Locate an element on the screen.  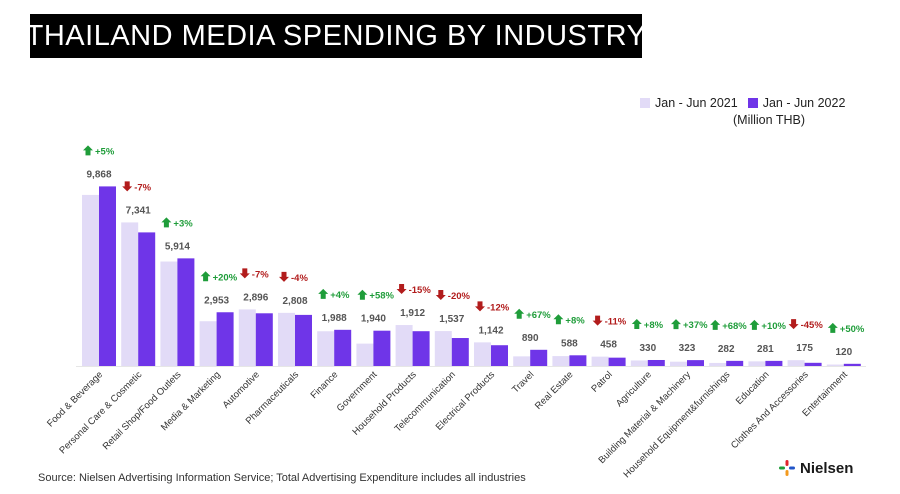
category-label: Real Estate is located at coordinates (554, 390).